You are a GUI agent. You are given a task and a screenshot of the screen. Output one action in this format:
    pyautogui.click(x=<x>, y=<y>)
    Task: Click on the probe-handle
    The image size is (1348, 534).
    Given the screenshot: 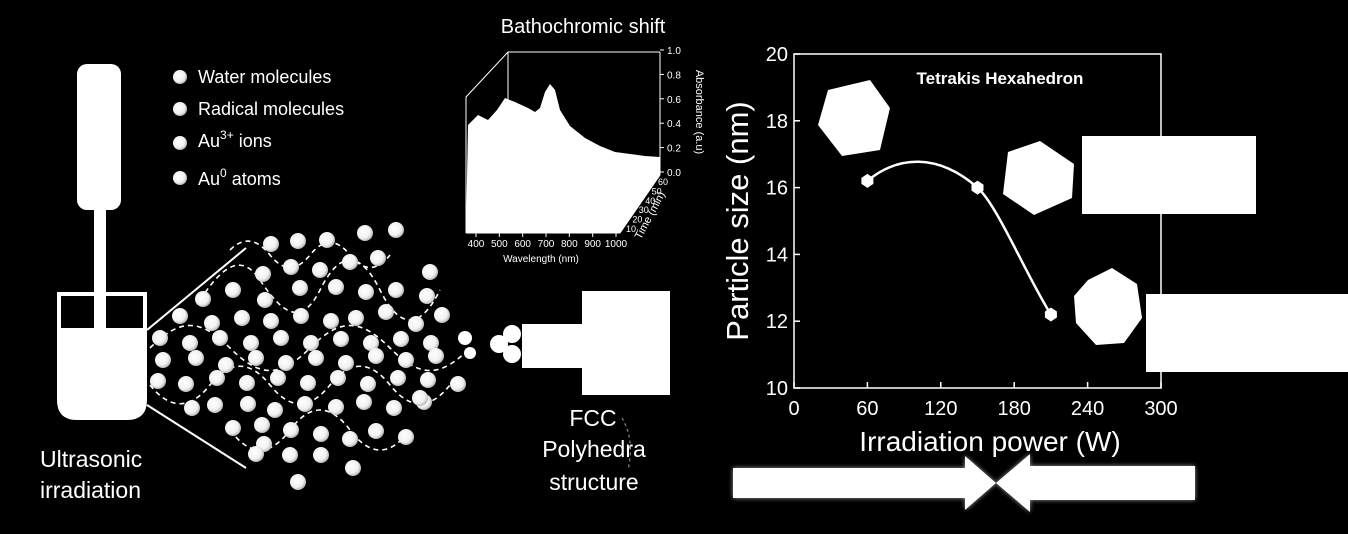 What is the action you would take?
    pyautogui.click(x=99, y=137)
    